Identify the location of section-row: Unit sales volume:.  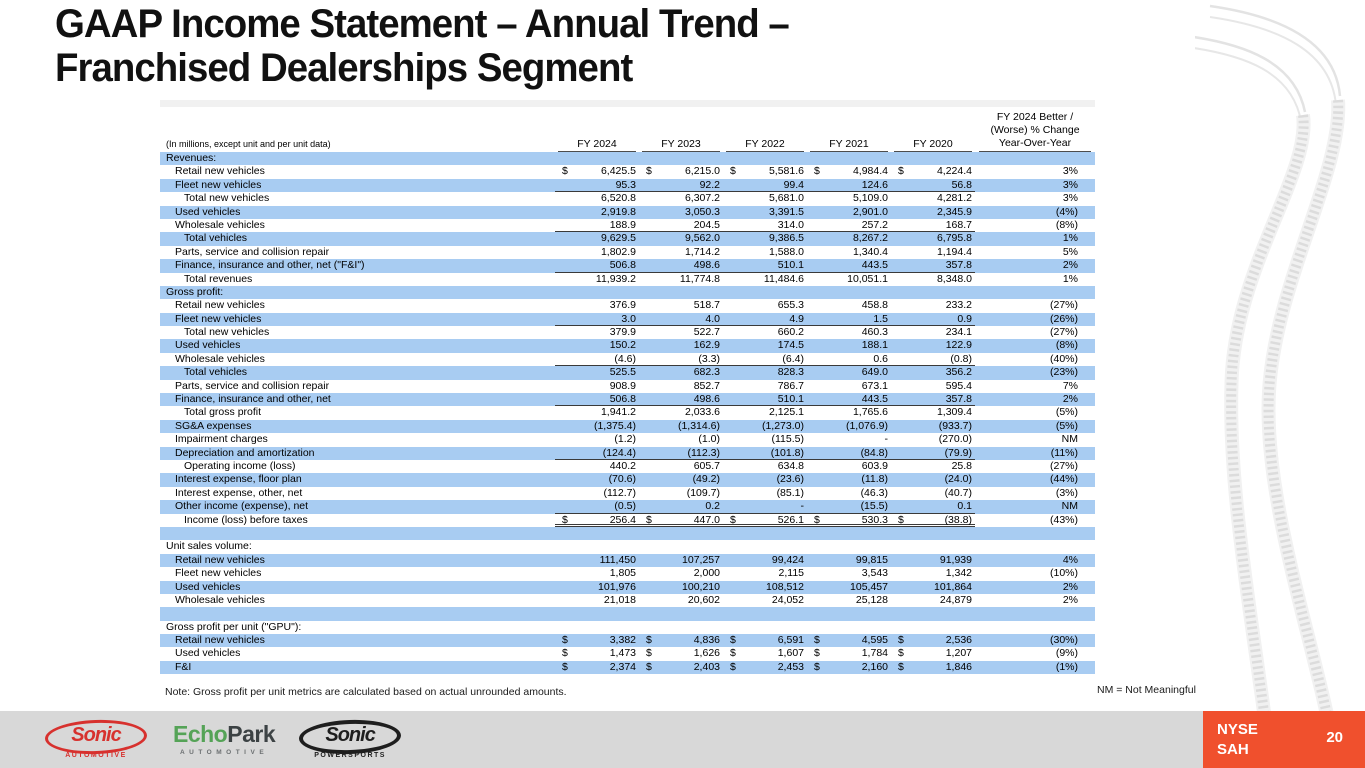
(627, 546).